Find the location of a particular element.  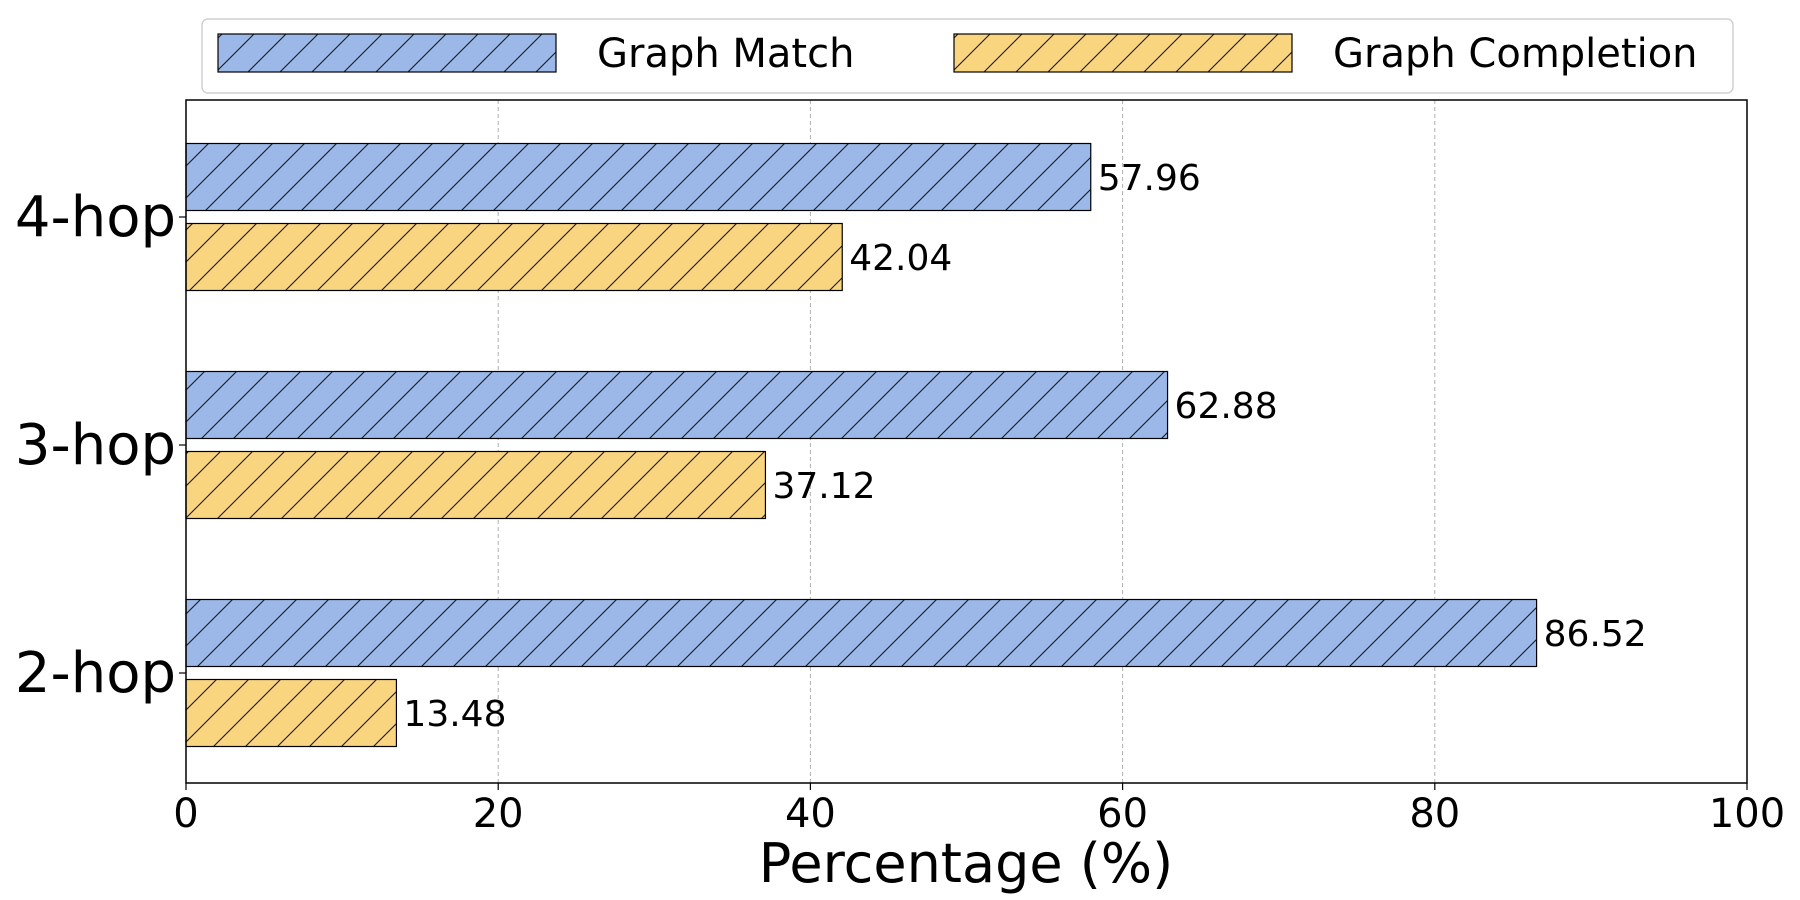

x-tick-label-40: 40 is located at coordinates (810, 814).